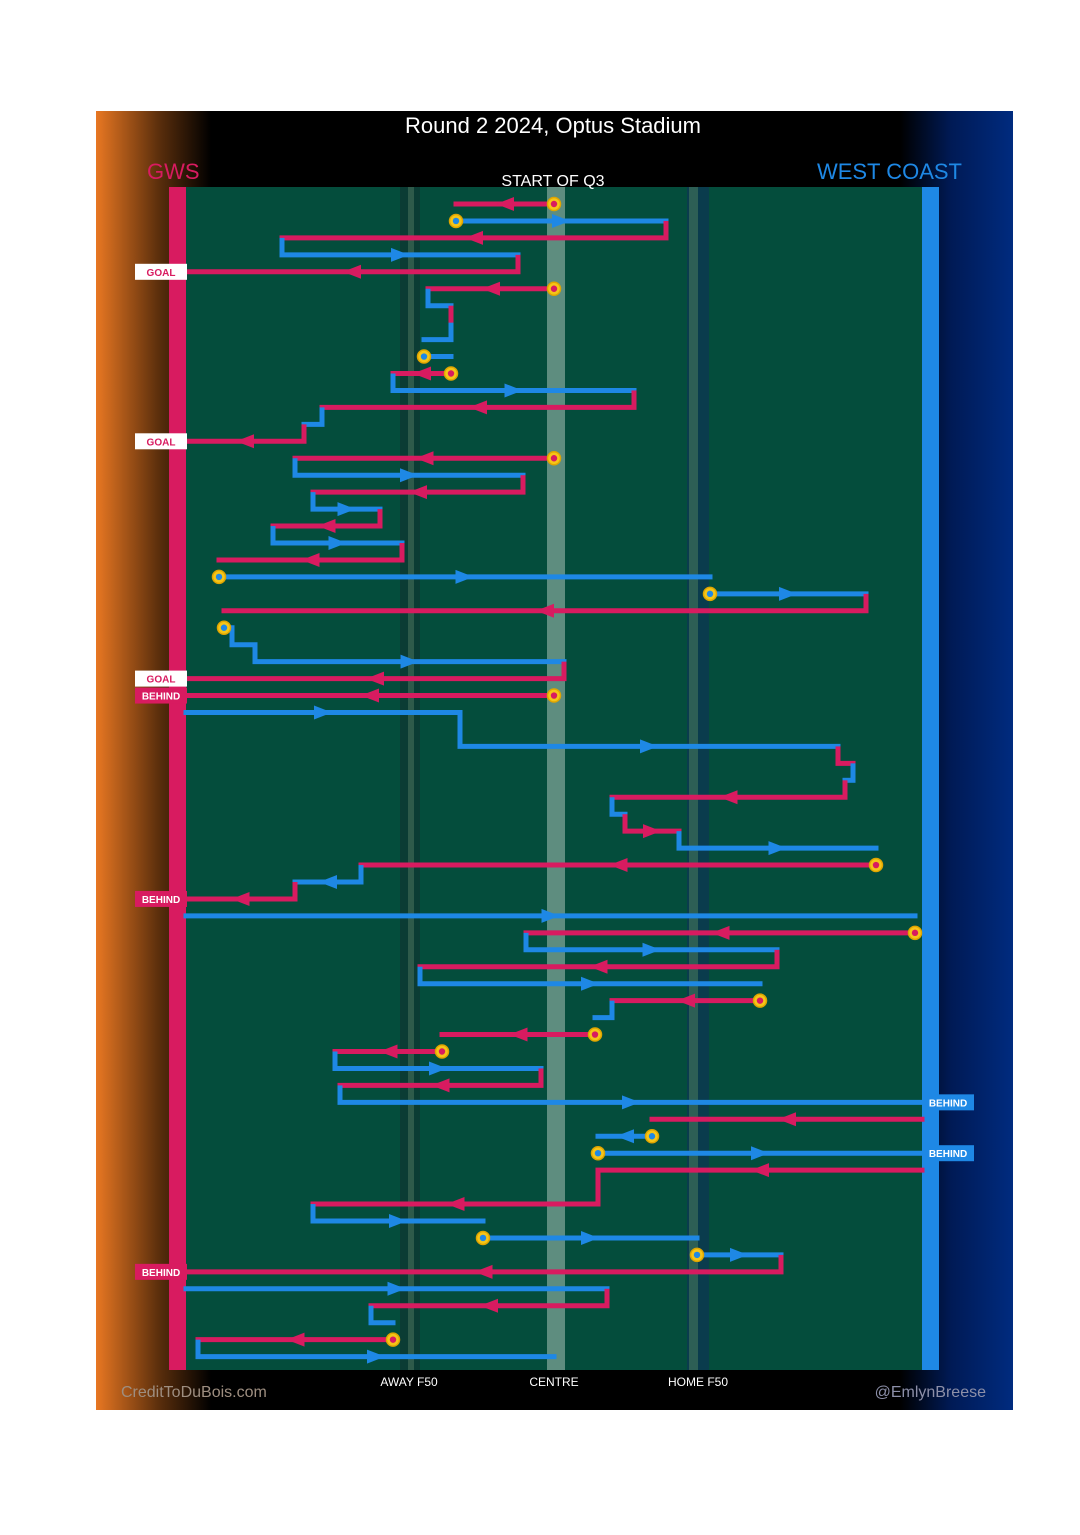 This screenshot has height=1535, width=1080. Describe the element at coordinates (409, 1382) in the screenshot. I see `away-f50-label: AWAY F50` at that location.